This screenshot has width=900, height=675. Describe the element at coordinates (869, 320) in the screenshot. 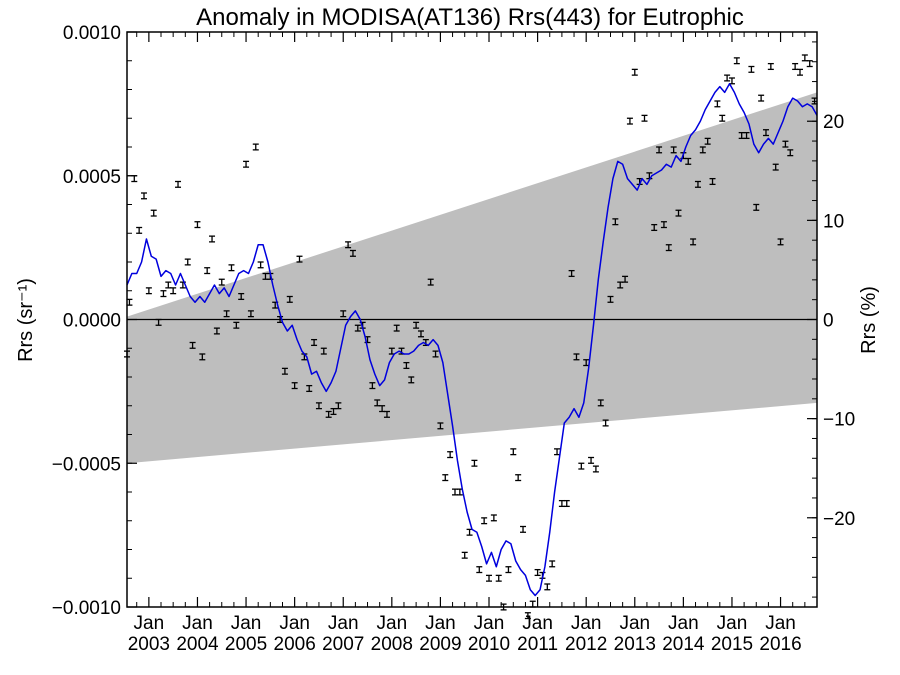

I see `y-axis-right-title: Rrs (%)` at that location.